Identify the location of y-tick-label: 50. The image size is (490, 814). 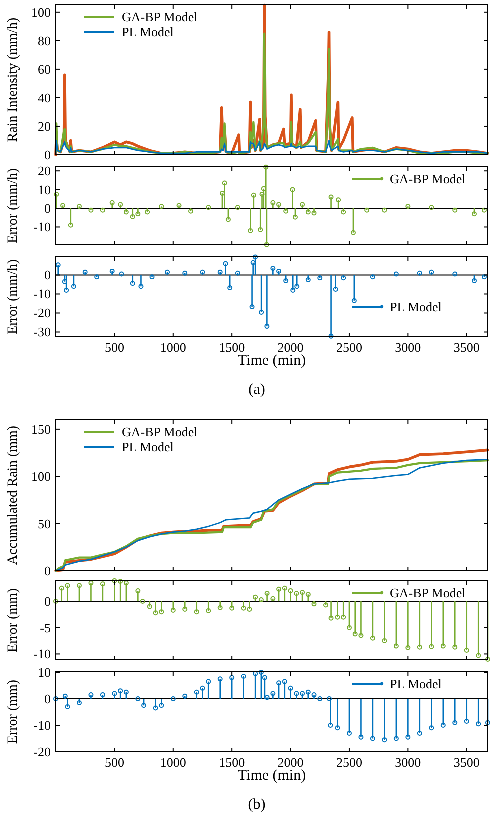
(44, 524).